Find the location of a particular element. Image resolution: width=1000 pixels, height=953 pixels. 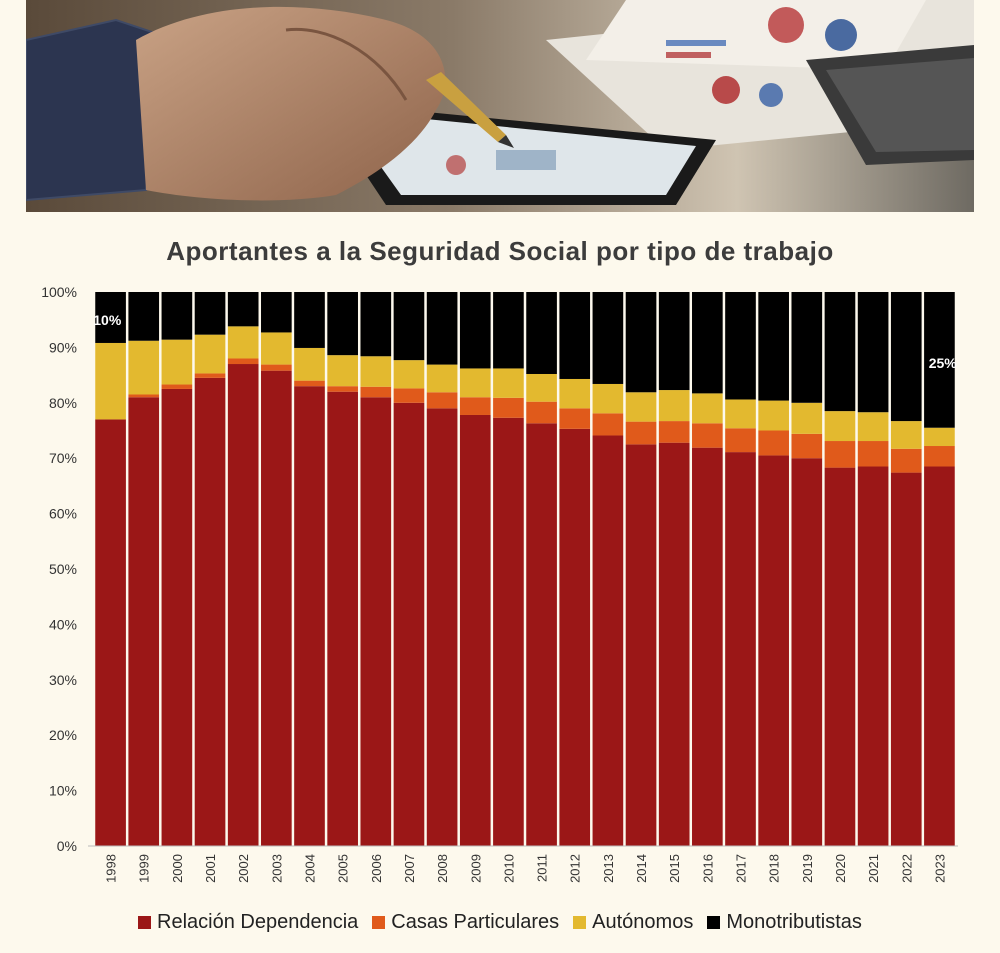

x-tick-label: 2016 is located at coordinates (707, 868).